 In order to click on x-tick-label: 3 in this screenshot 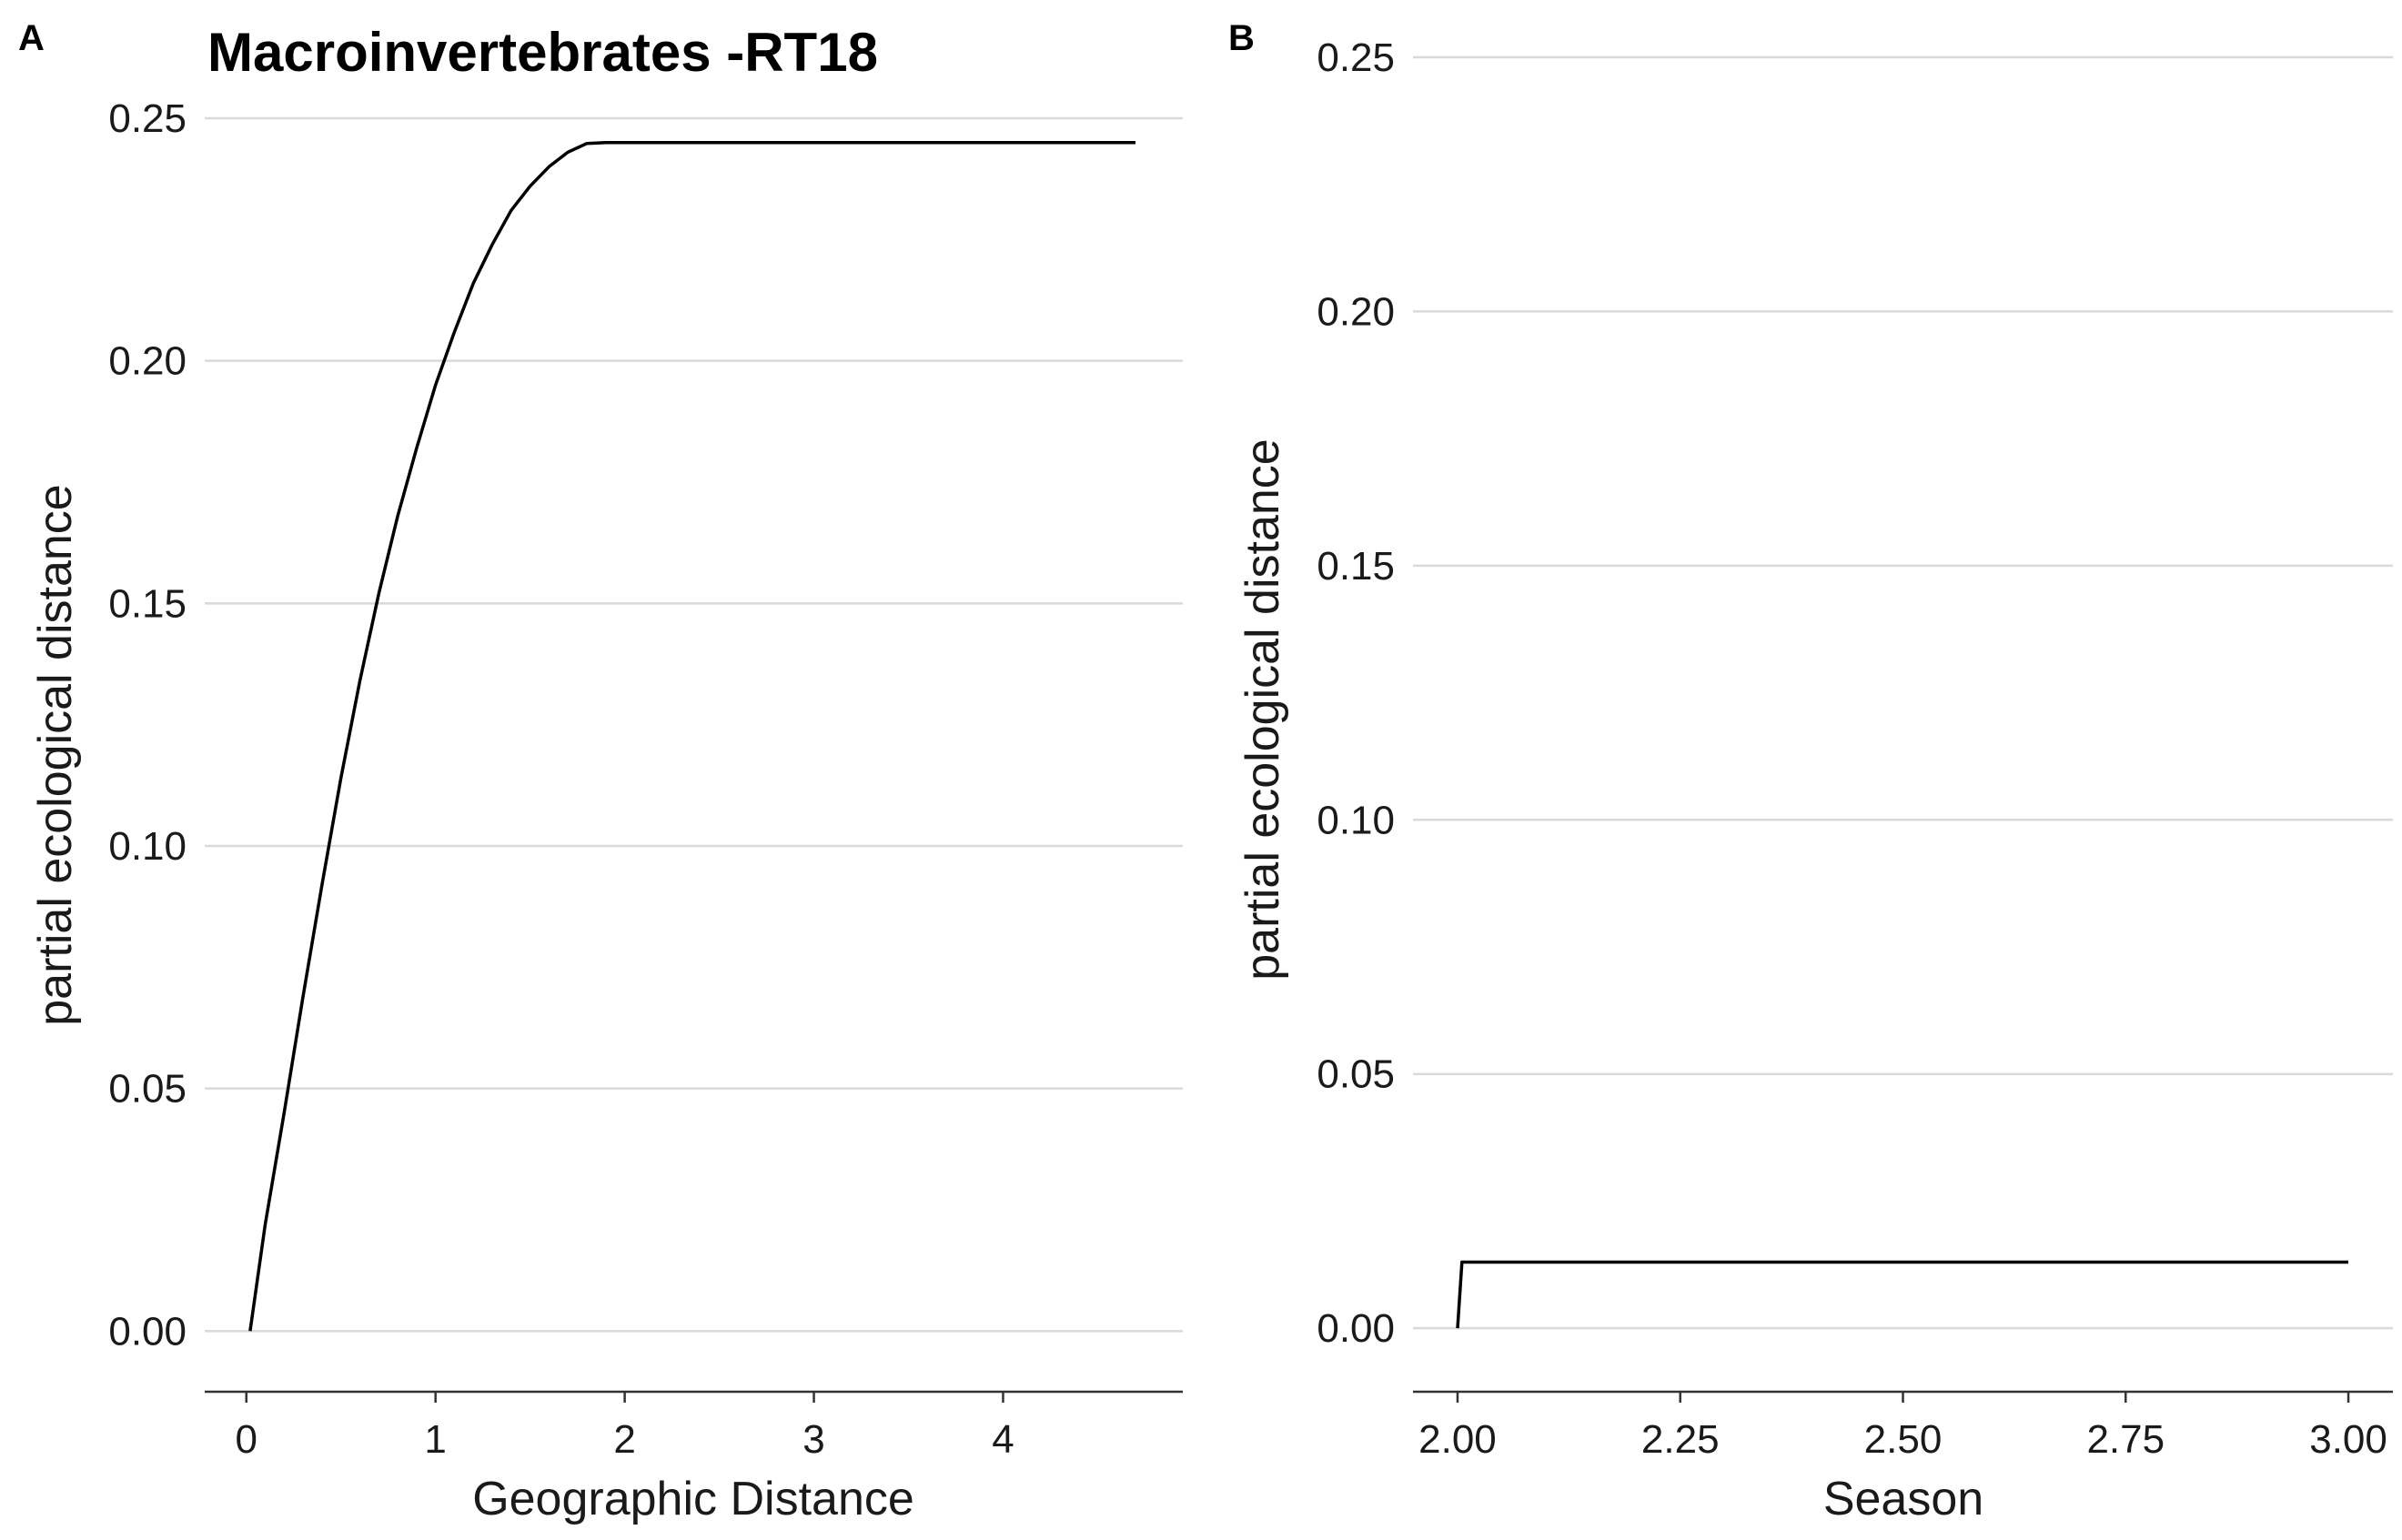, I will do `click(813, 1439)`.